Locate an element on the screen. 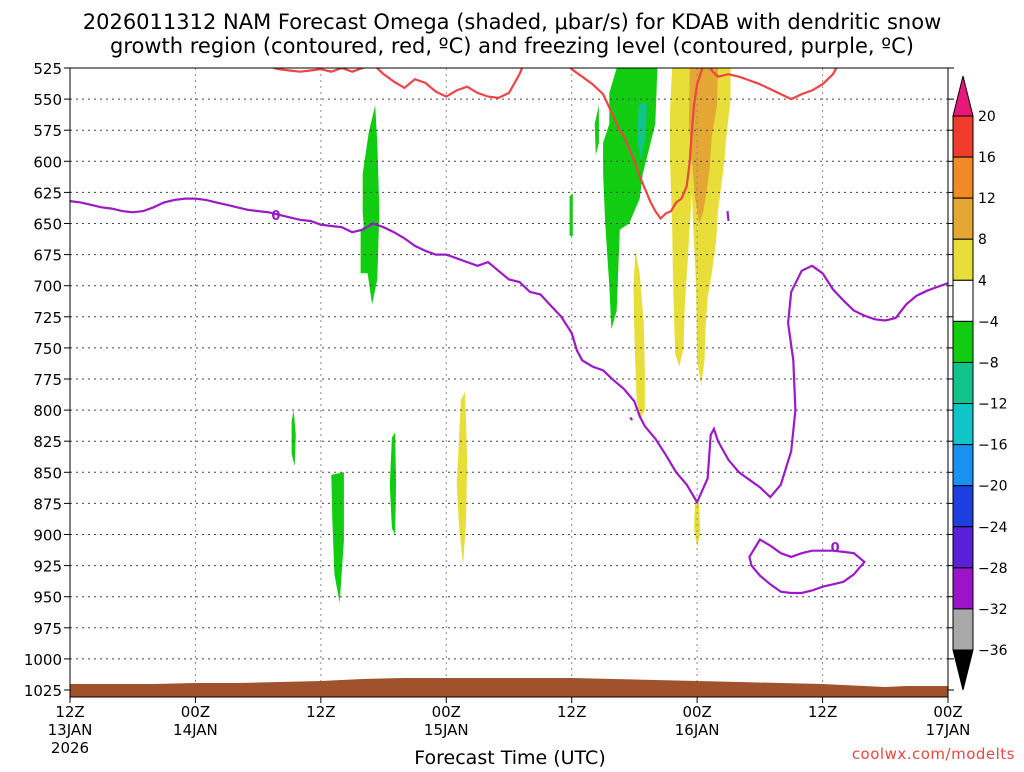 The width and height of the screenshot is (1024, 772). ground-fill is located at coordinates (509, 687).